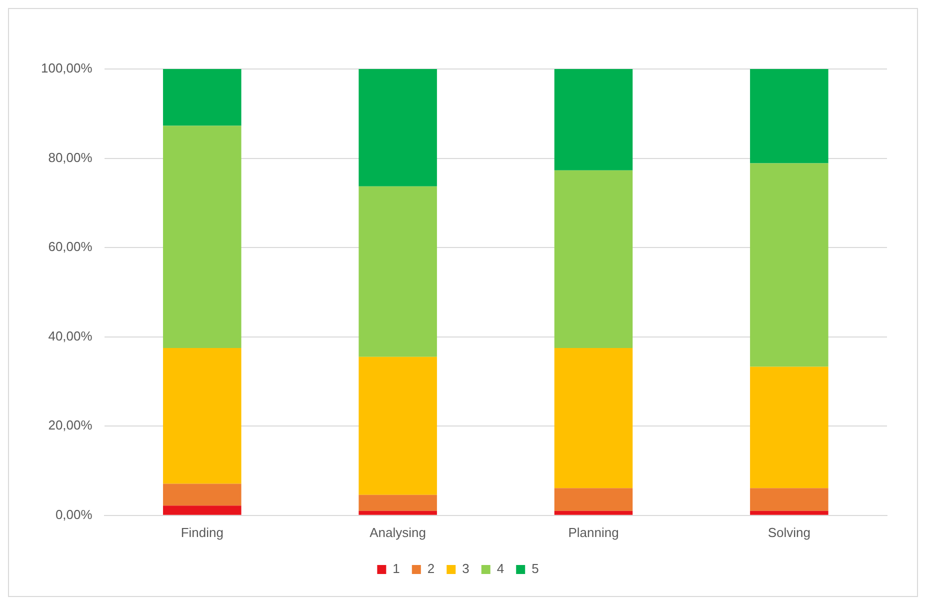 The width and height of the screenshot is (926, 605). Describe the element at coordinates (535, 568) in the screenshot. I see `legend-label: 5` at that location.